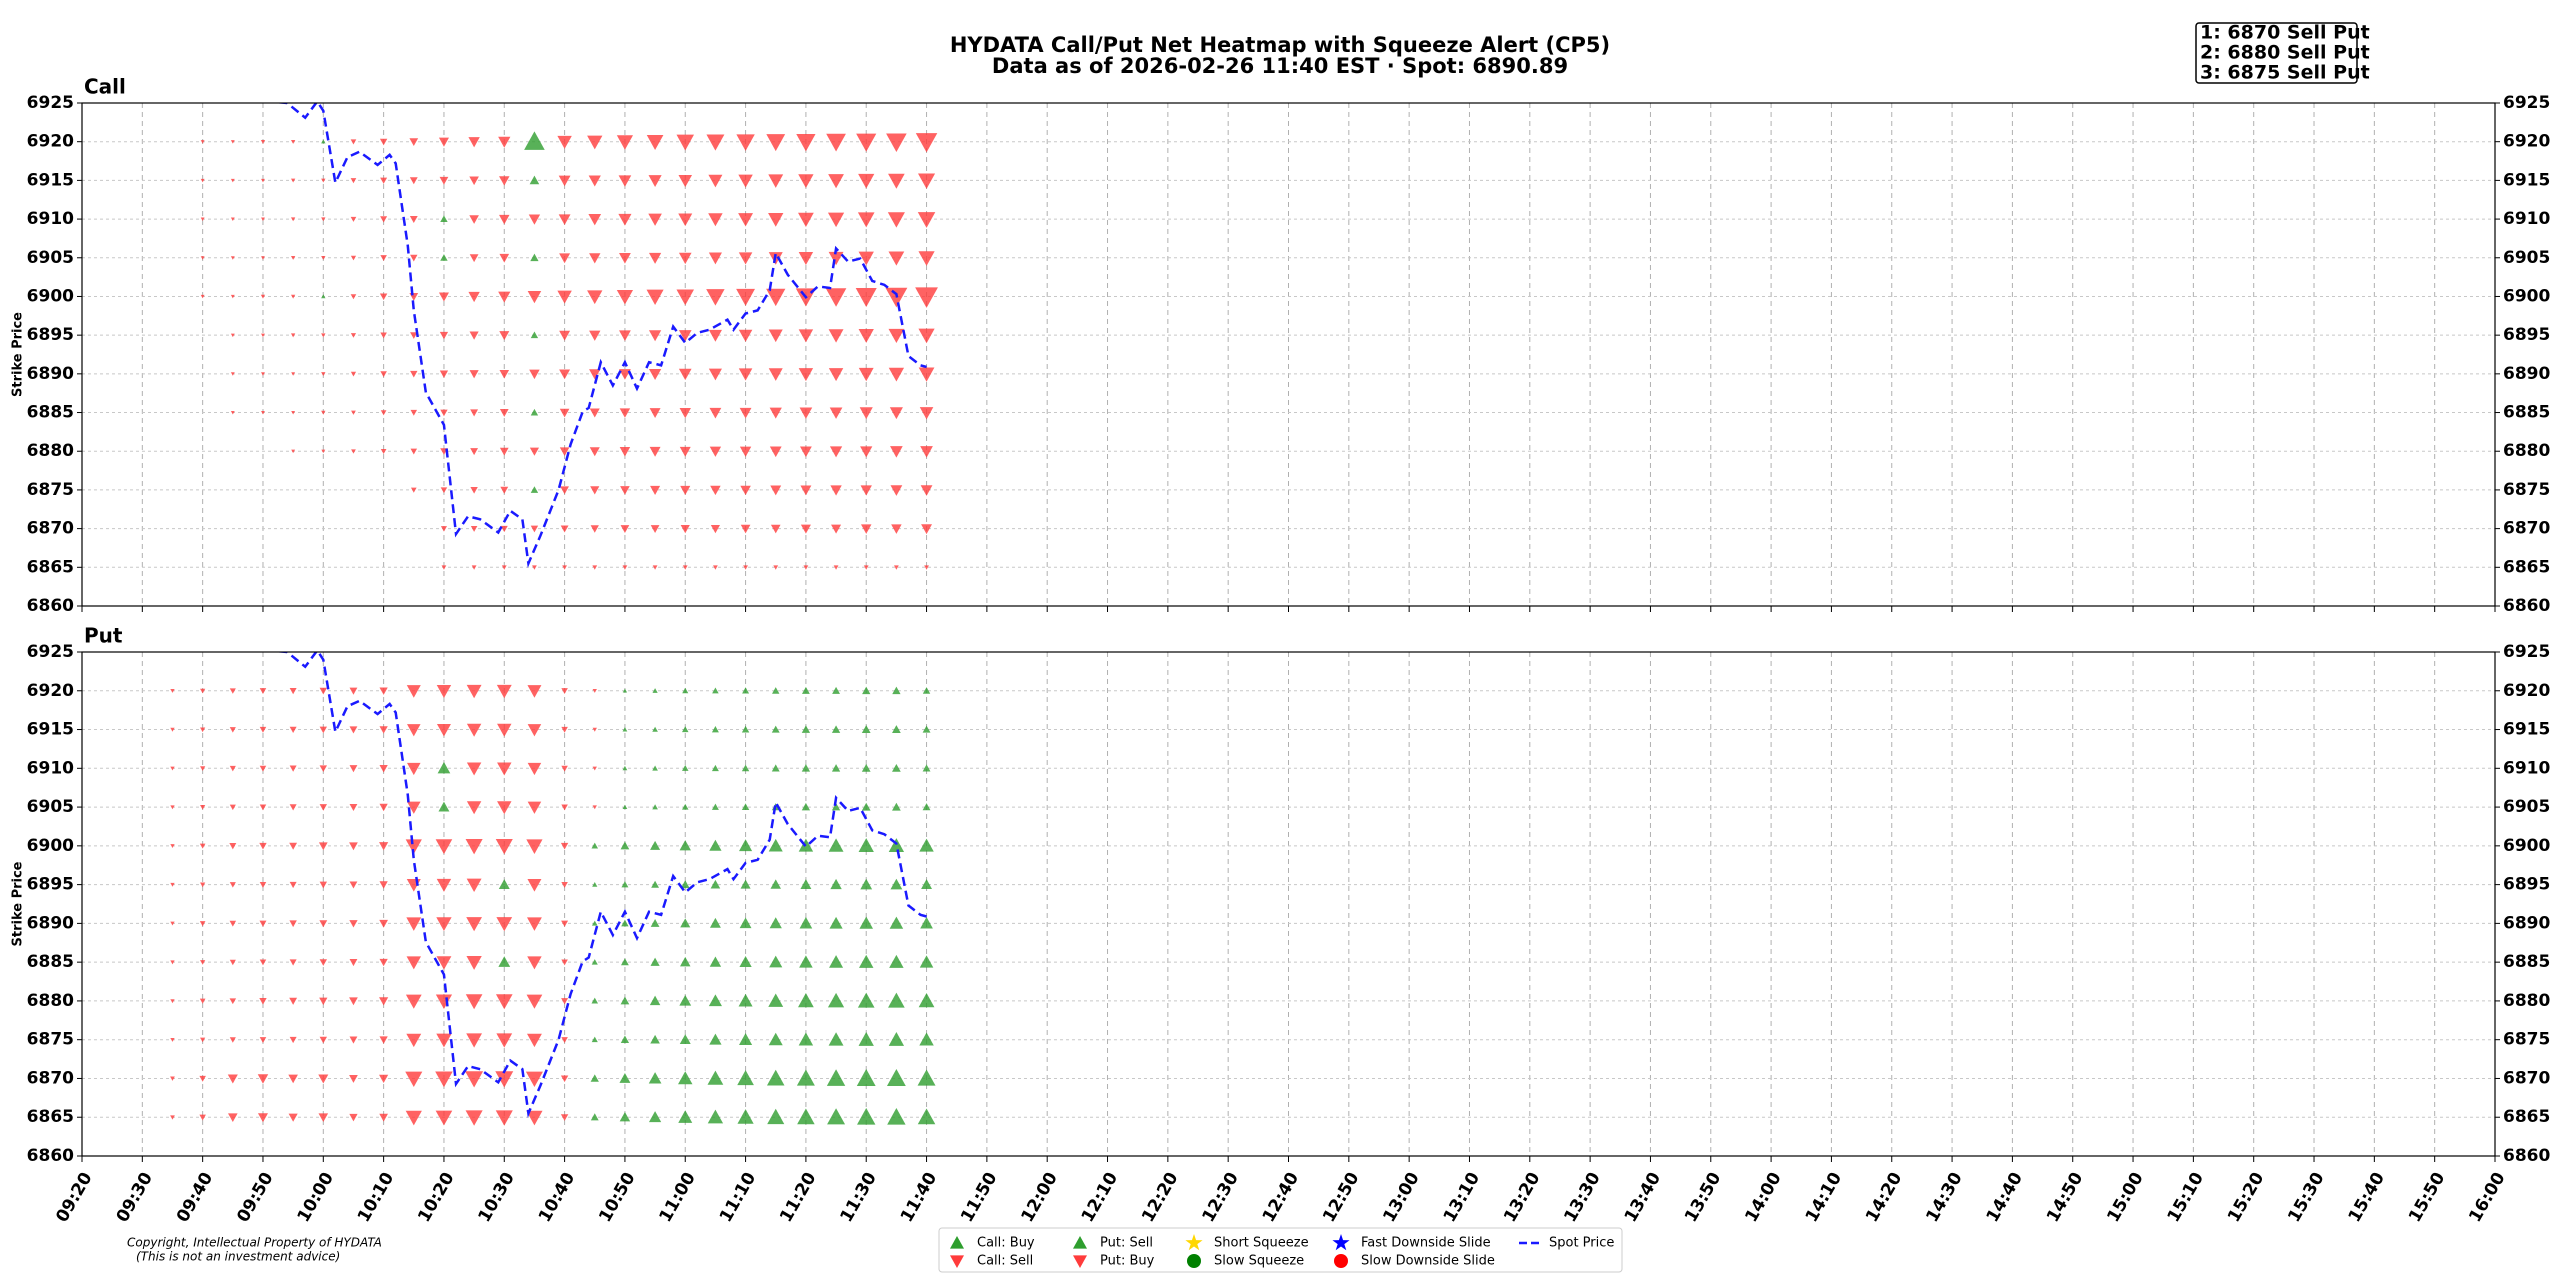 This screenshot has width=2560, height=1280. I want to click on legend-marker, so click(1194, 1242).